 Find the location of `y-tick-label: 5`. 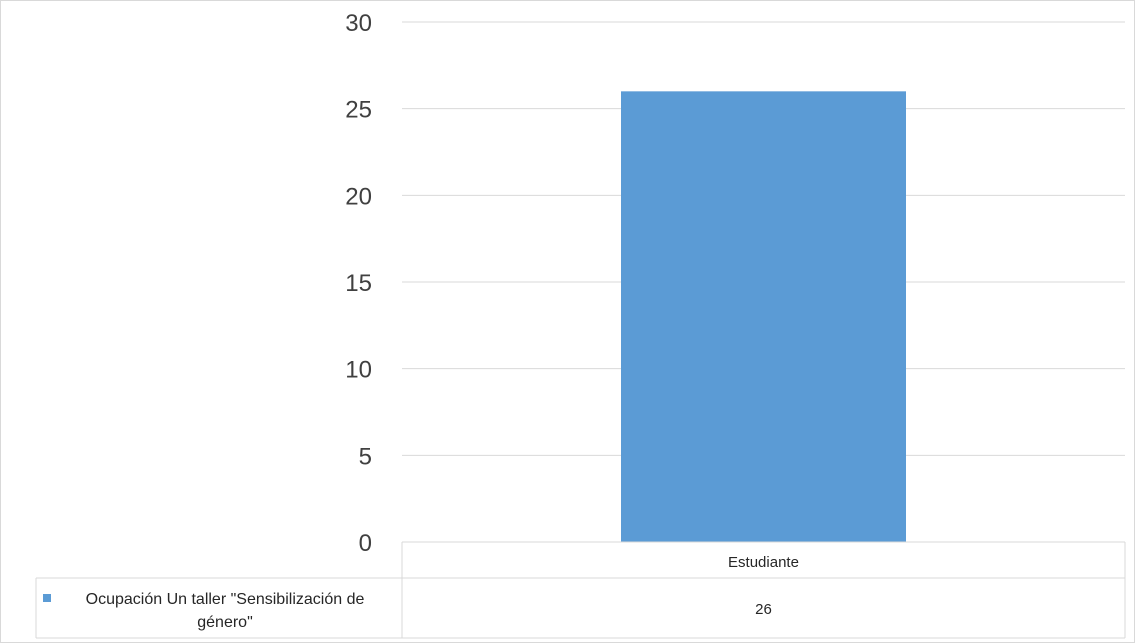

y-tick-label: 5 is located at coordinates (365, 456).